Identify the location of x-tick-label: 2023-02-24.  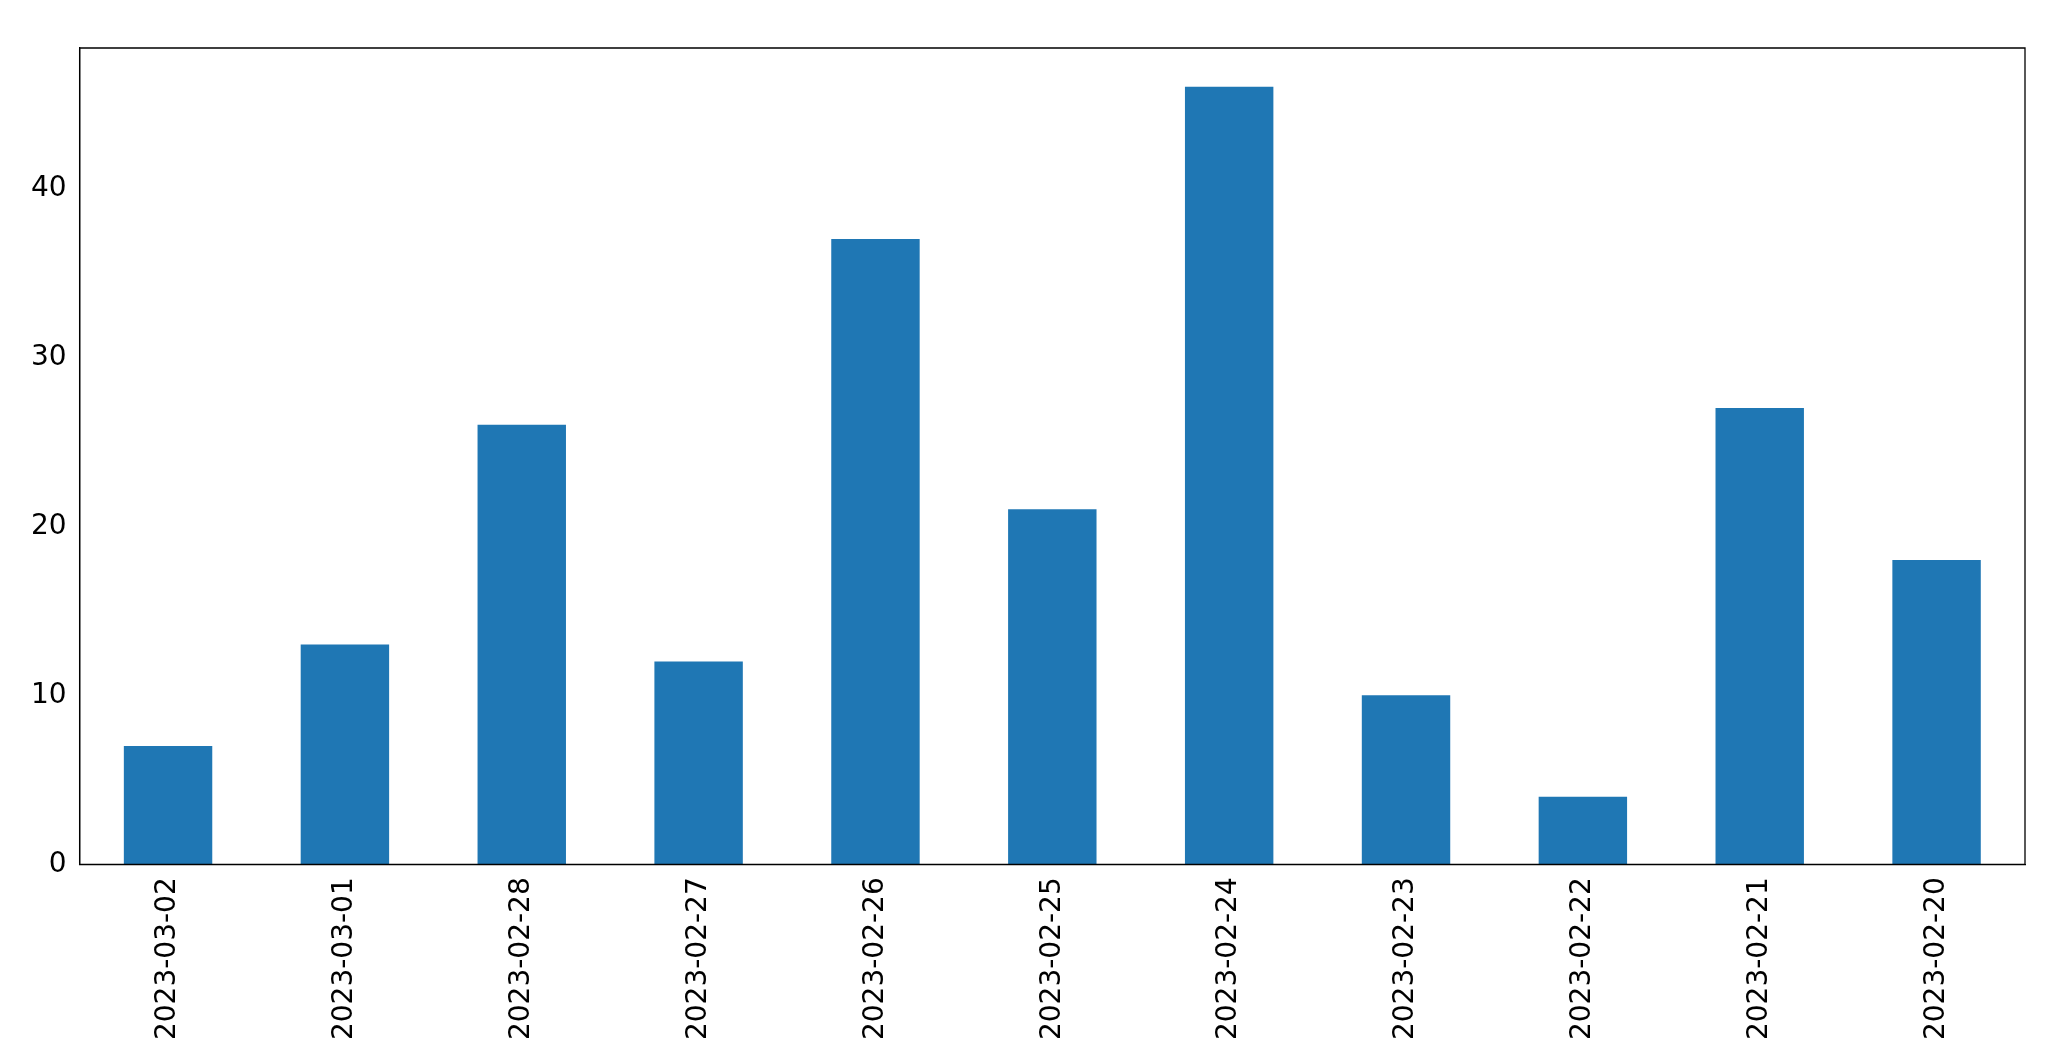
(1227, 959).